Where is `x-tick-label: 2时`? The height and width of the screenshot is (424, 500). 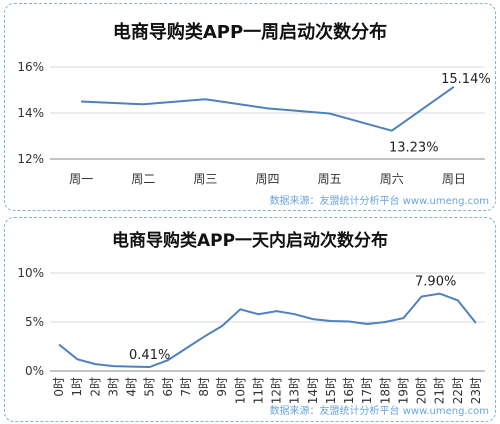
x-tick-label: 2时 is located at coordinates (95, 387).